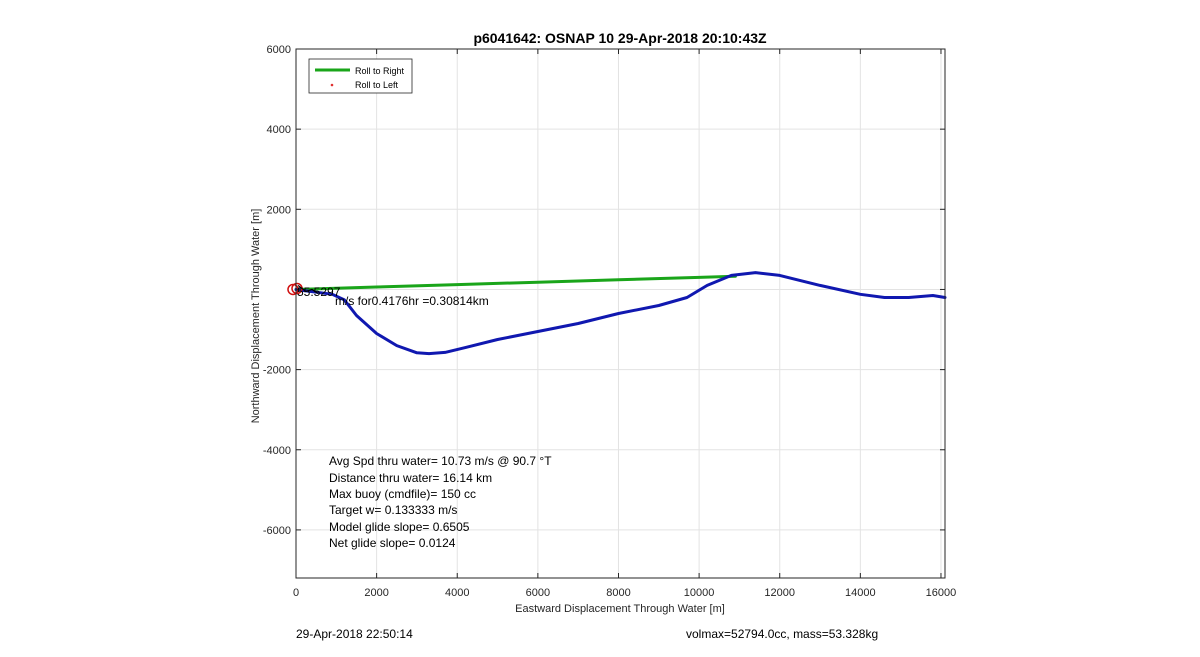 This screenshot has width=1200, height=657. I want to click on stat-net-glide: Net glide slope= 0.0124, so click(392, 543).